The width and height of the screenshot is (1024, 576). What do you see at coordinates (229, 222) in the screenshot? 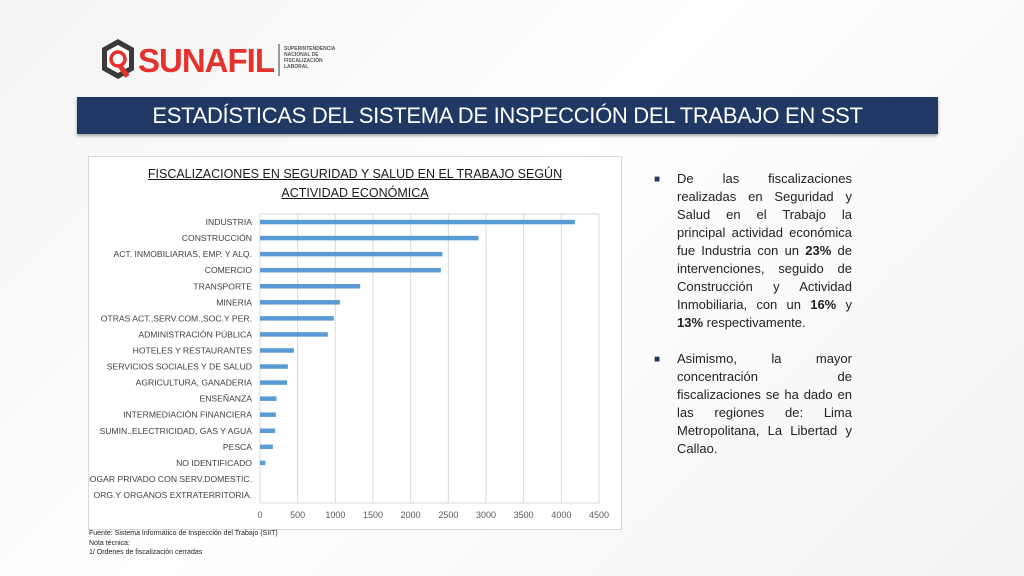
I see `category-label: INDUSTRIA` at bounding box center [229, 222].